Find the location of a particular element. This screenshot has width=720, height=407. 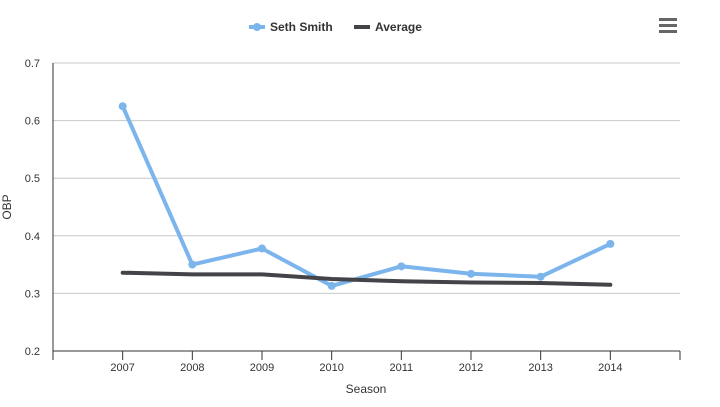

x-axis-ticks: 2007 2008 2009 2010 2011 2012 2013 2014 is located at coordinates (366, 362).